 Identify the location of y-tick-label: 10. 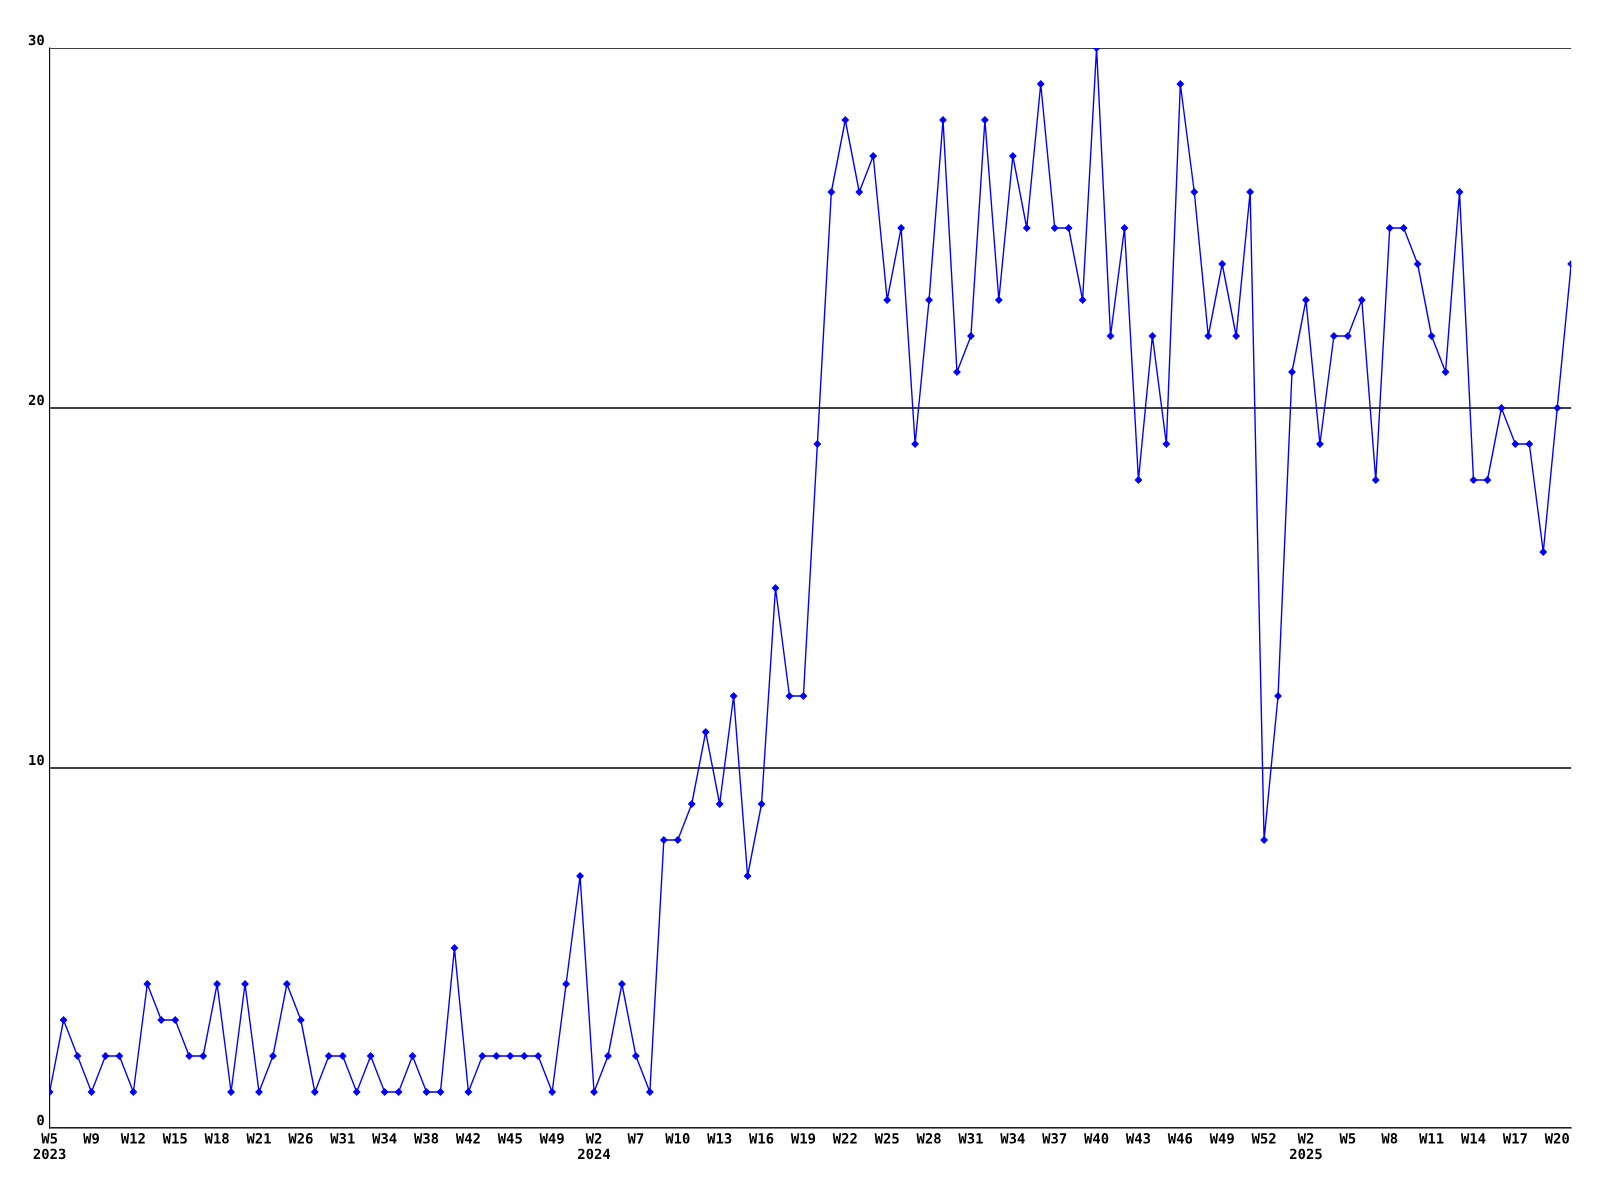
(36, 760).